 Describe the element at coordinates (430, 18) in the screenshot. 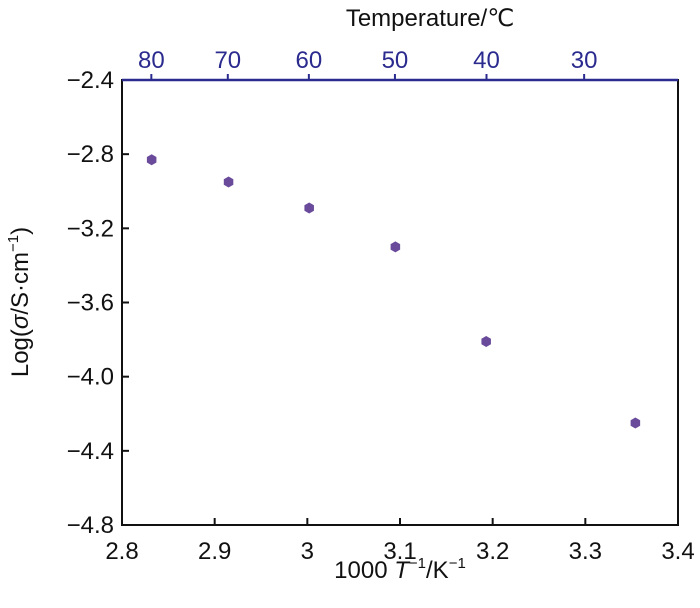

I see `top-axis-title: Temperature/℃` at that location.